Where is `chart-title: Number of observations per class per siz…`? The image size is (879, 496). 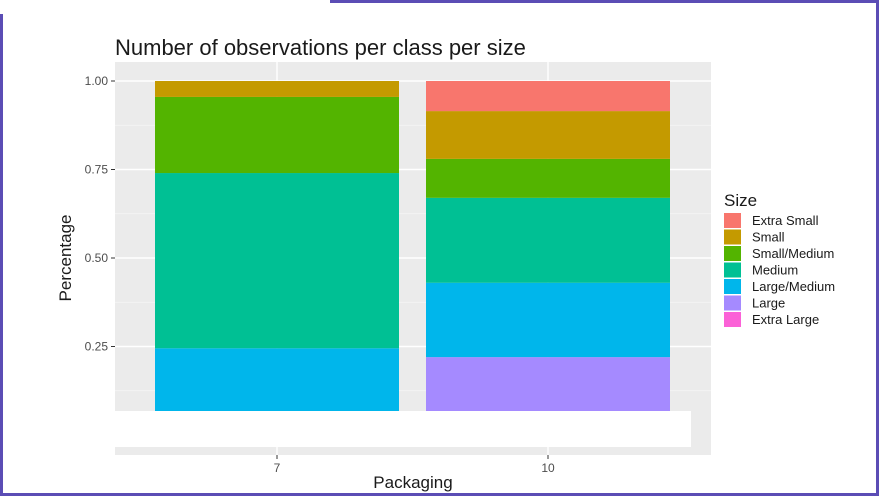 chart-title: Number of observations per class per siz… is located at coordinates (320, 47).